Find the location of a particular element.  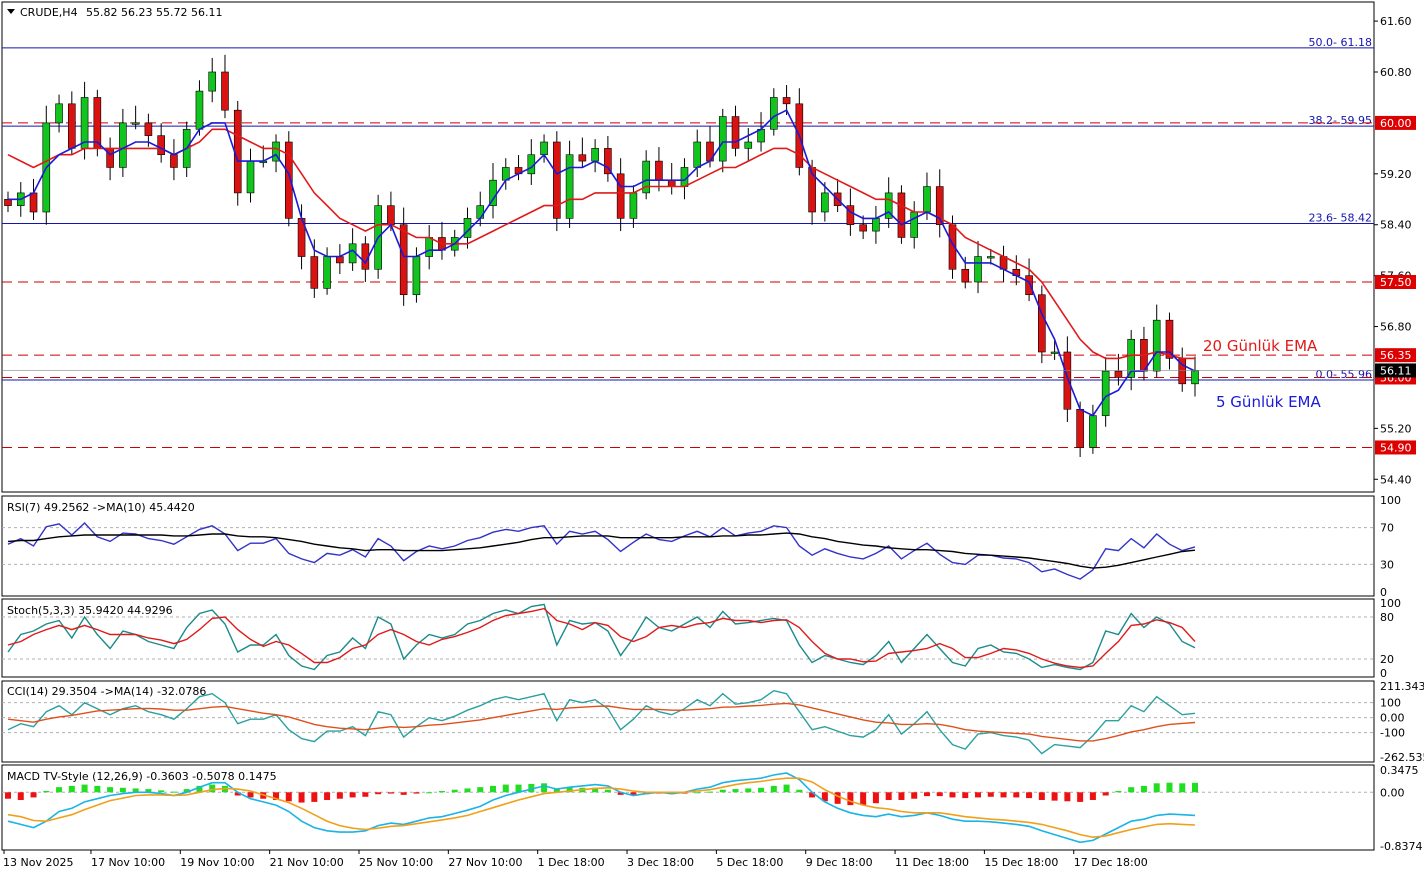

dropdown-triangle-icon is located at coordinates (11, 11).